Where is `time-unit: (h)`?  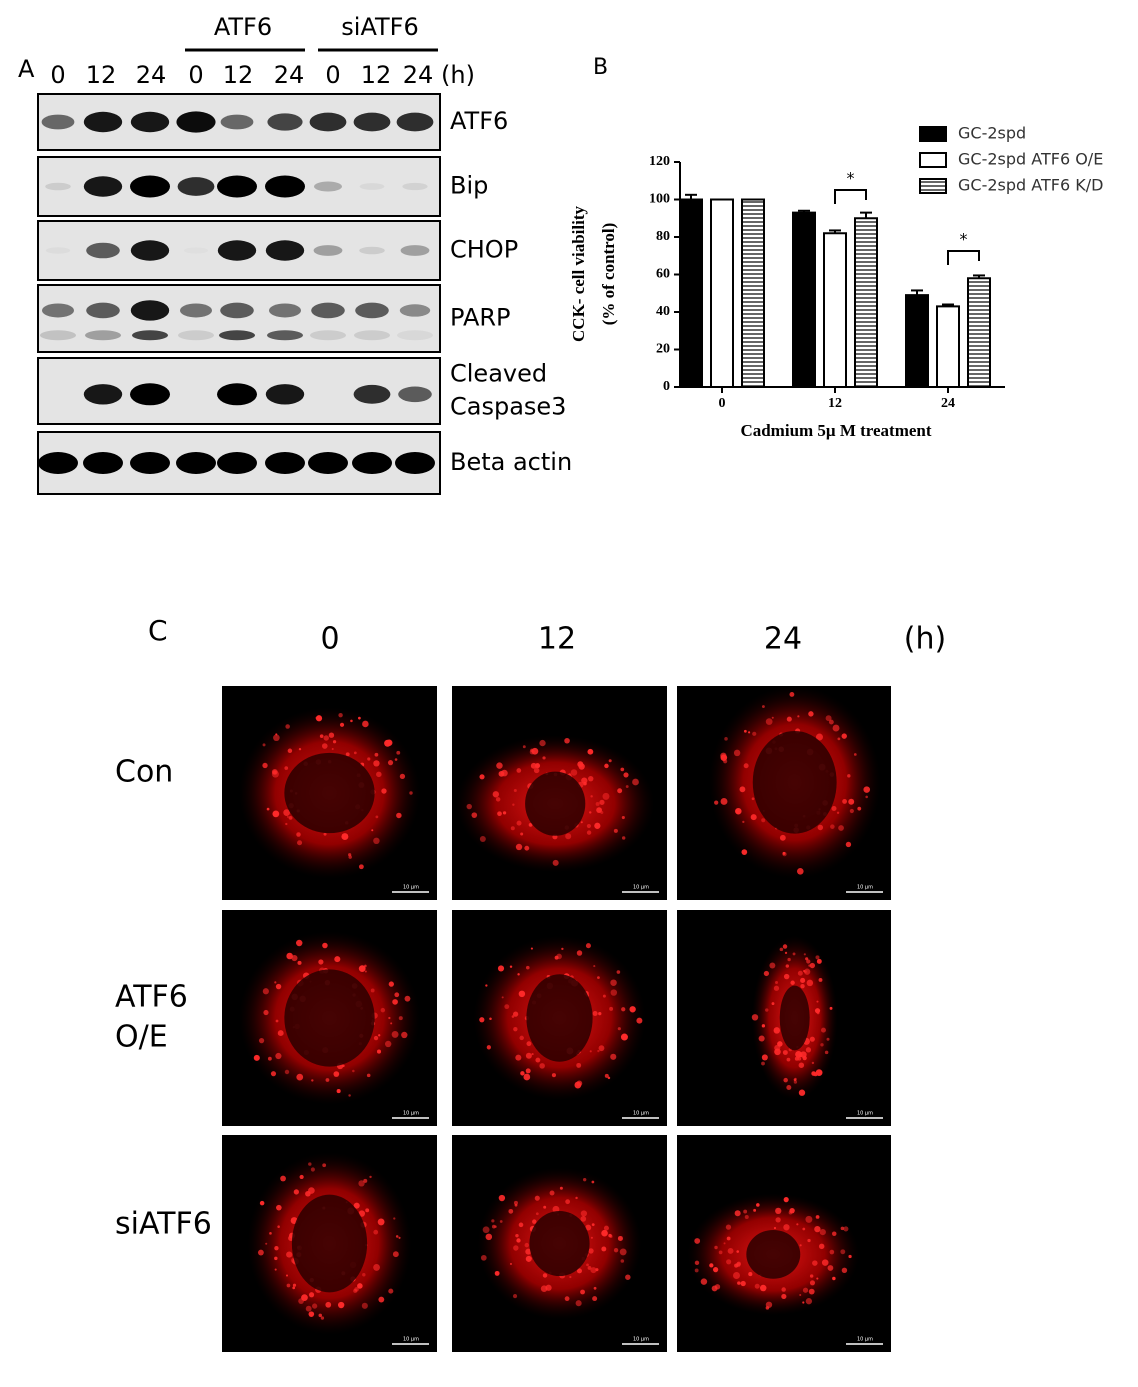
time-unit: (h) is located at coordinates (925, 639).